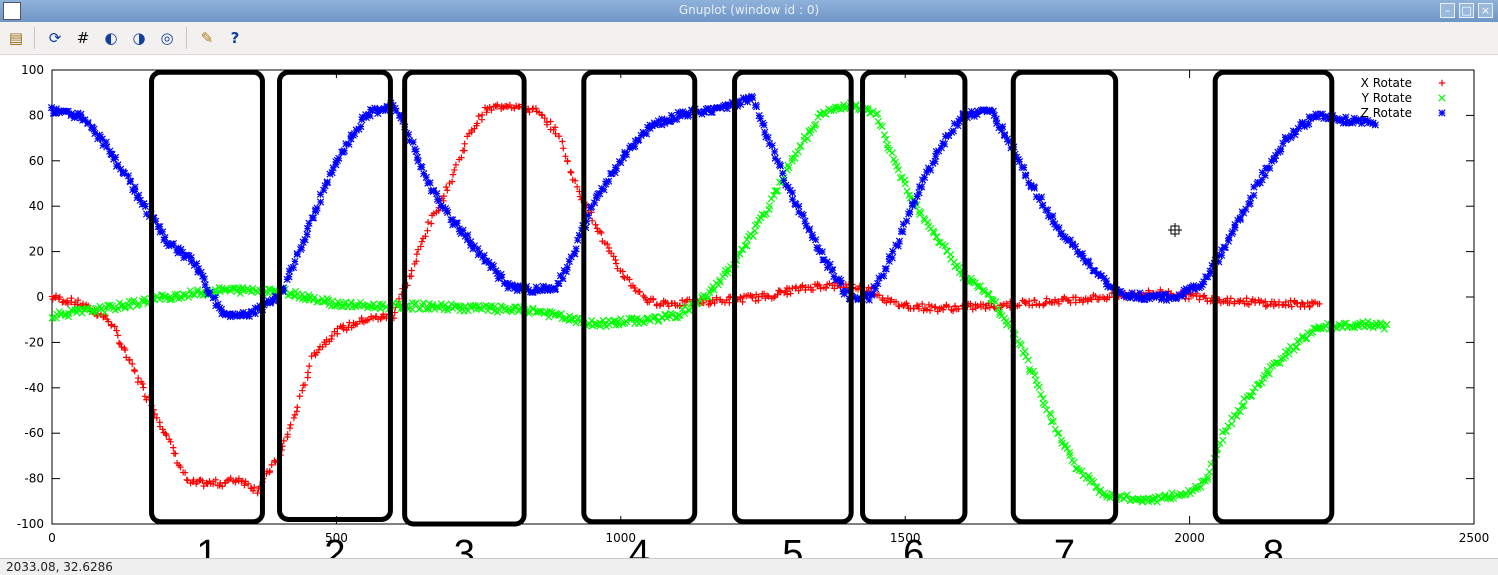 Image resolution: width=1498 pixels, height=575 pixels. I want to click on zoom-previous-icon: ◐, so click(111, 38).